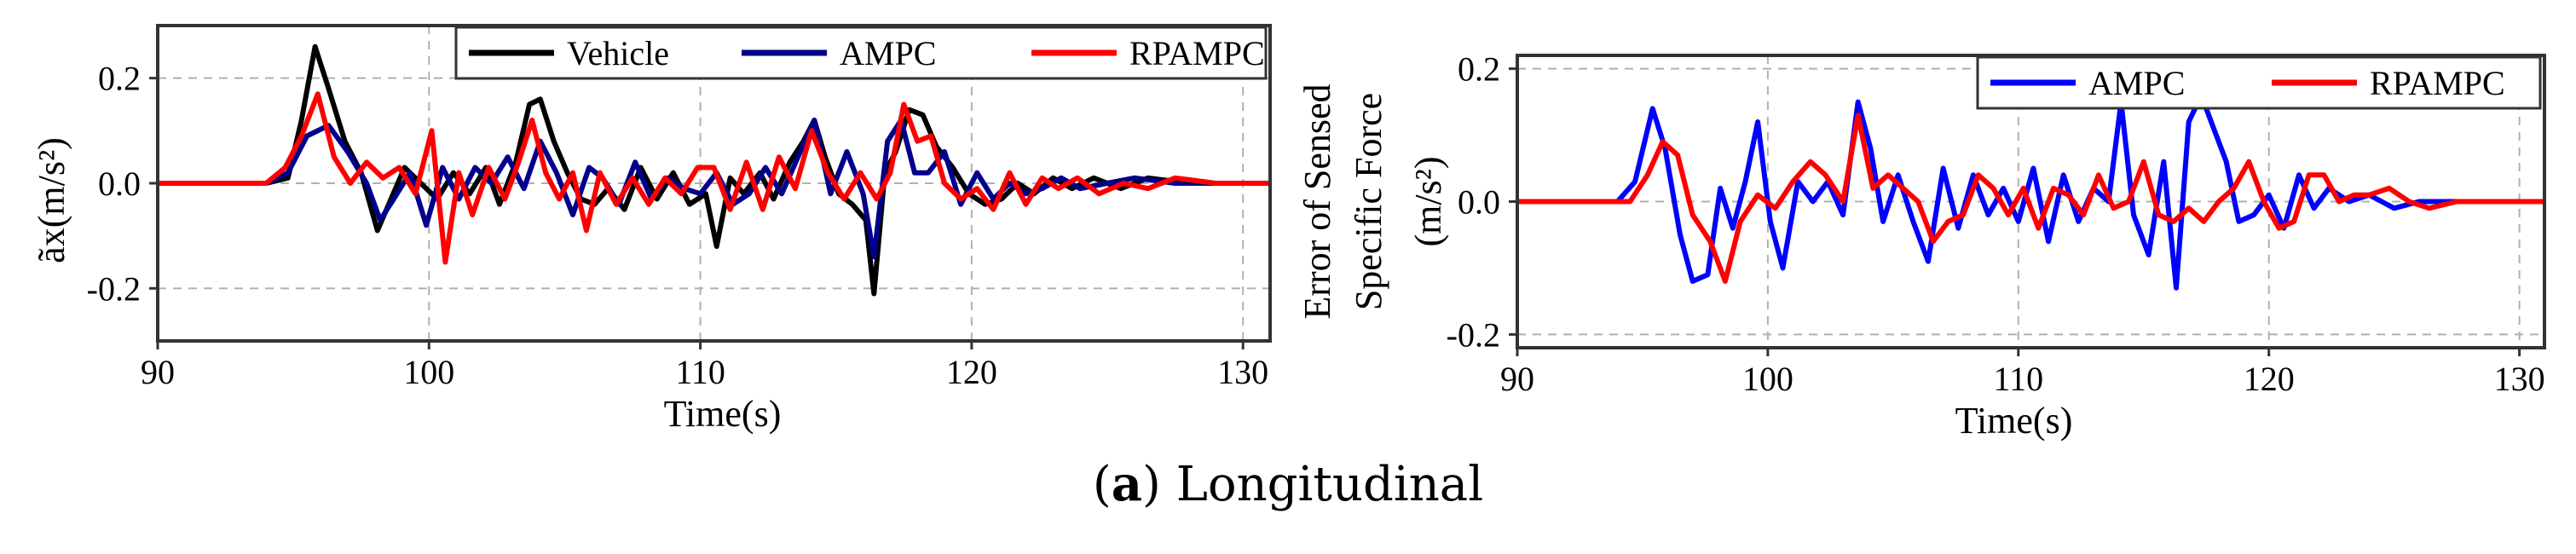 This screenshot has width=2576, height=554. Describe the element at coordinates (1517, 379) in the screenshot. I see `chart2-xtick-label-90: 90` at that location.